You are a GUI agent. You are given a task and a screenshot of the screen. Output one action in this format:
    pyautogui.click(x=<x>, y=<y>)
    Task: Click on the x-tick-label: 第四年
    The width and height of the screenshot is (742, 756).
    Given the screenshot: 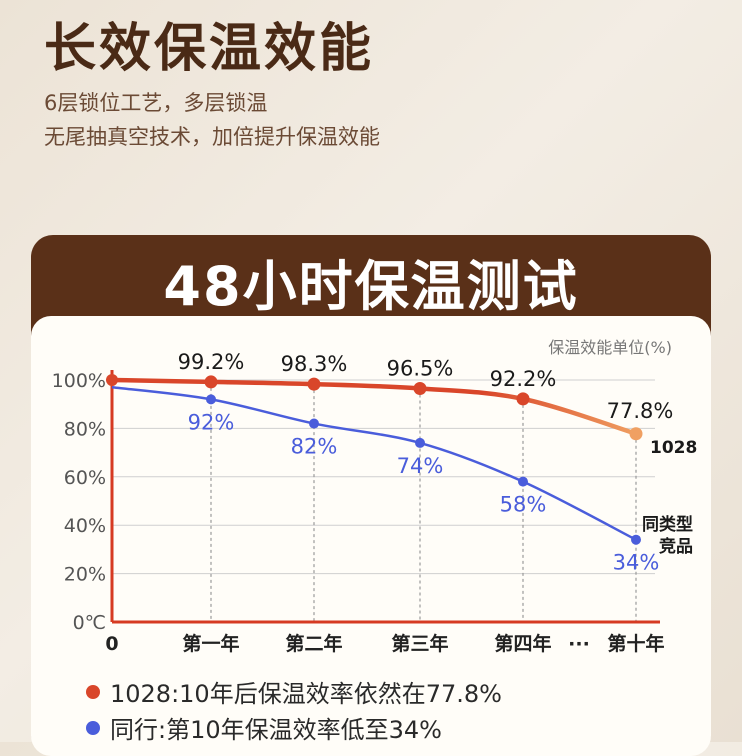 What is the action you would take?
    pyautogui.click(x=522, y=643)
    